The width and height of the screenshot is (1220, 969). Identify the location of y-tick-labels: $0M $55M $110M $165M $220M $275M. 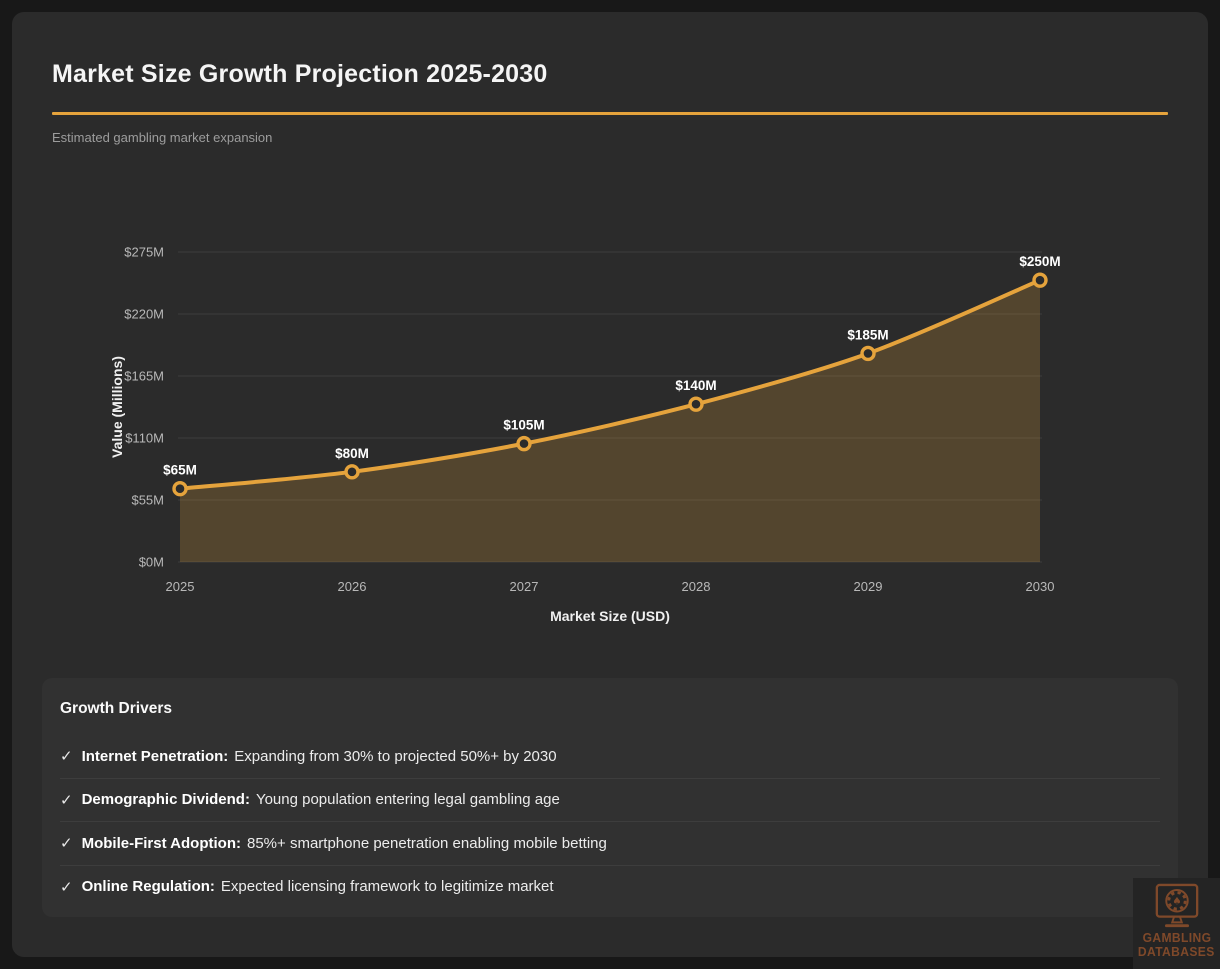
(144, 407).